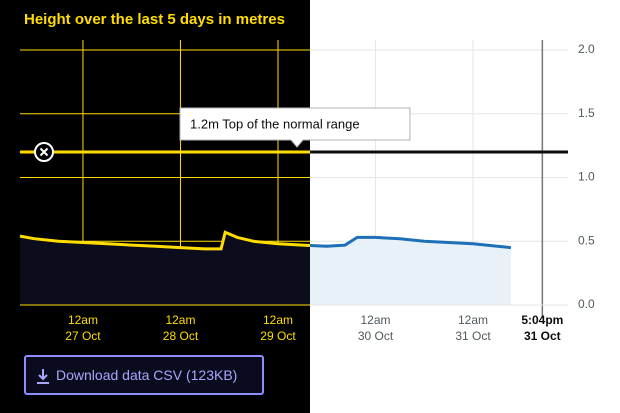 The image size is (620, 413). Describe the element at coordinates (586, 240) in the screenshot. I see `y-tick-label: 0.5` at that location.